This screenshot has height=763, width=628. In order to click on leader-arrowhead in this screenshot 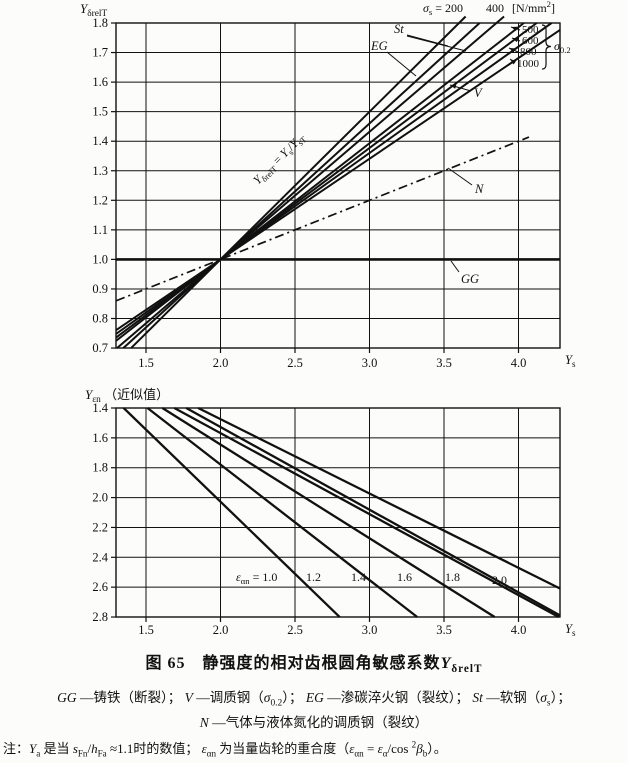, I will do `click(512, 50)`.